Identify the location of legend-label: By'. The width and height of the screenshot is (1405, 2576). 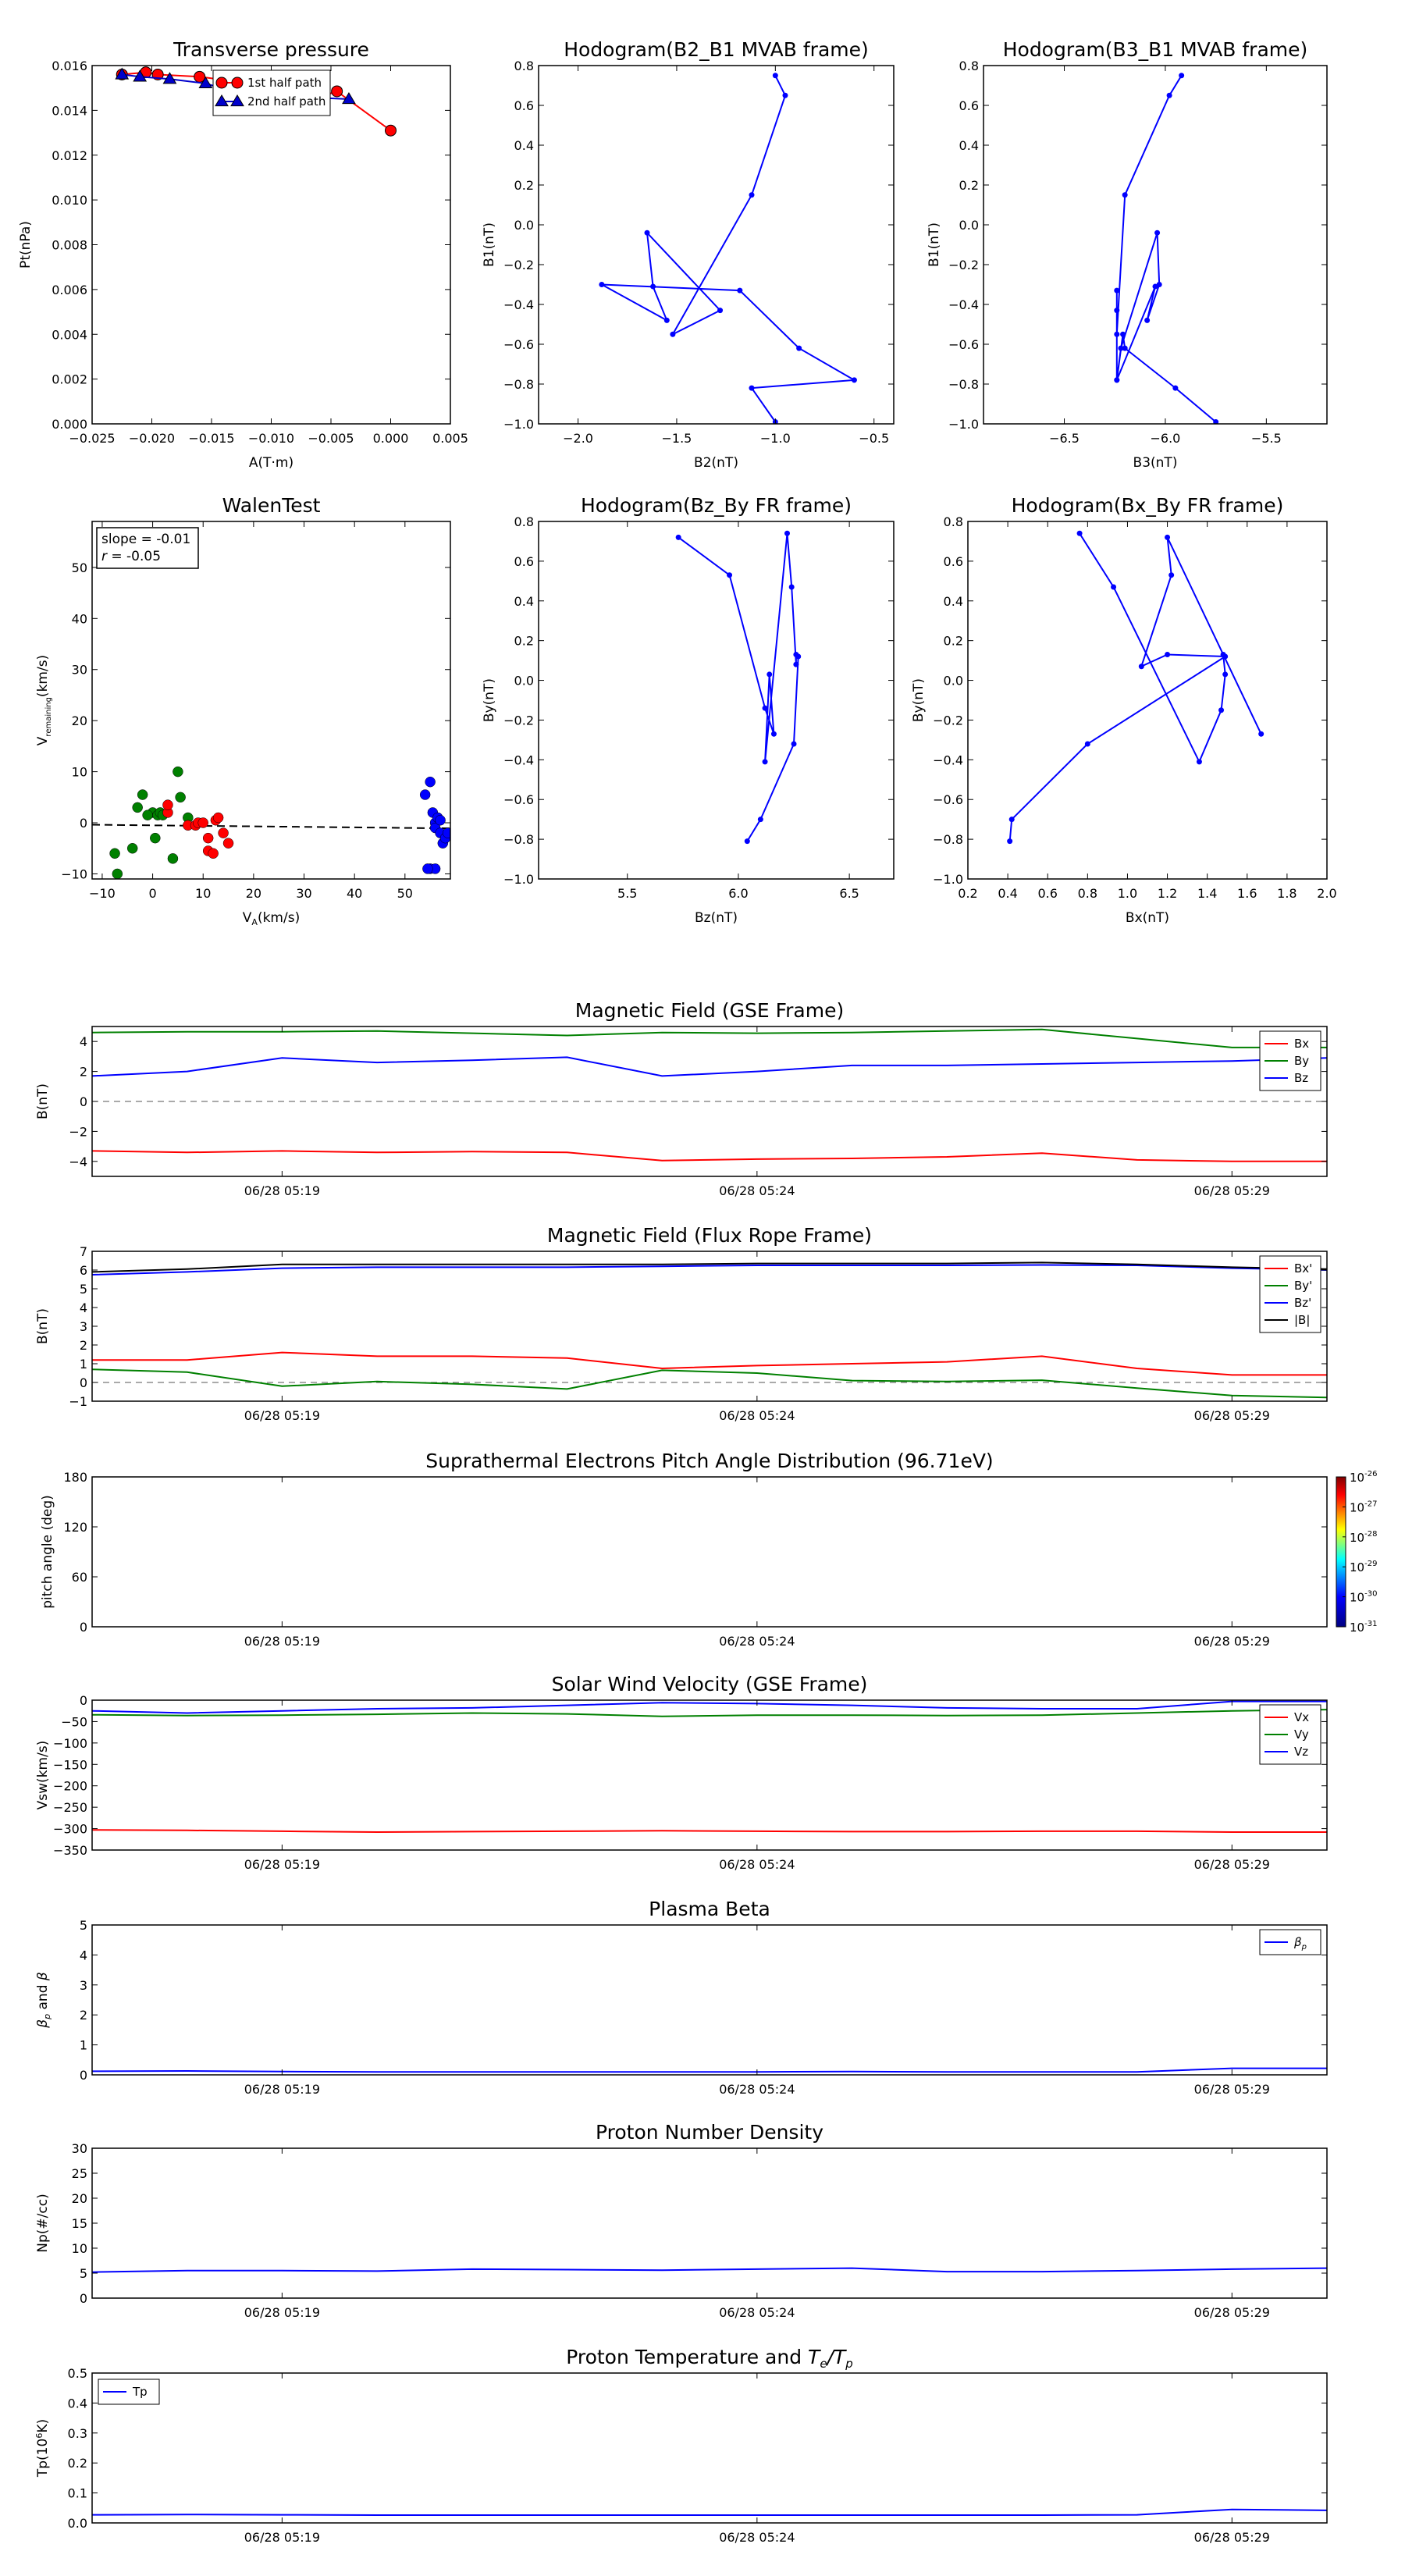
(1303, 1286).